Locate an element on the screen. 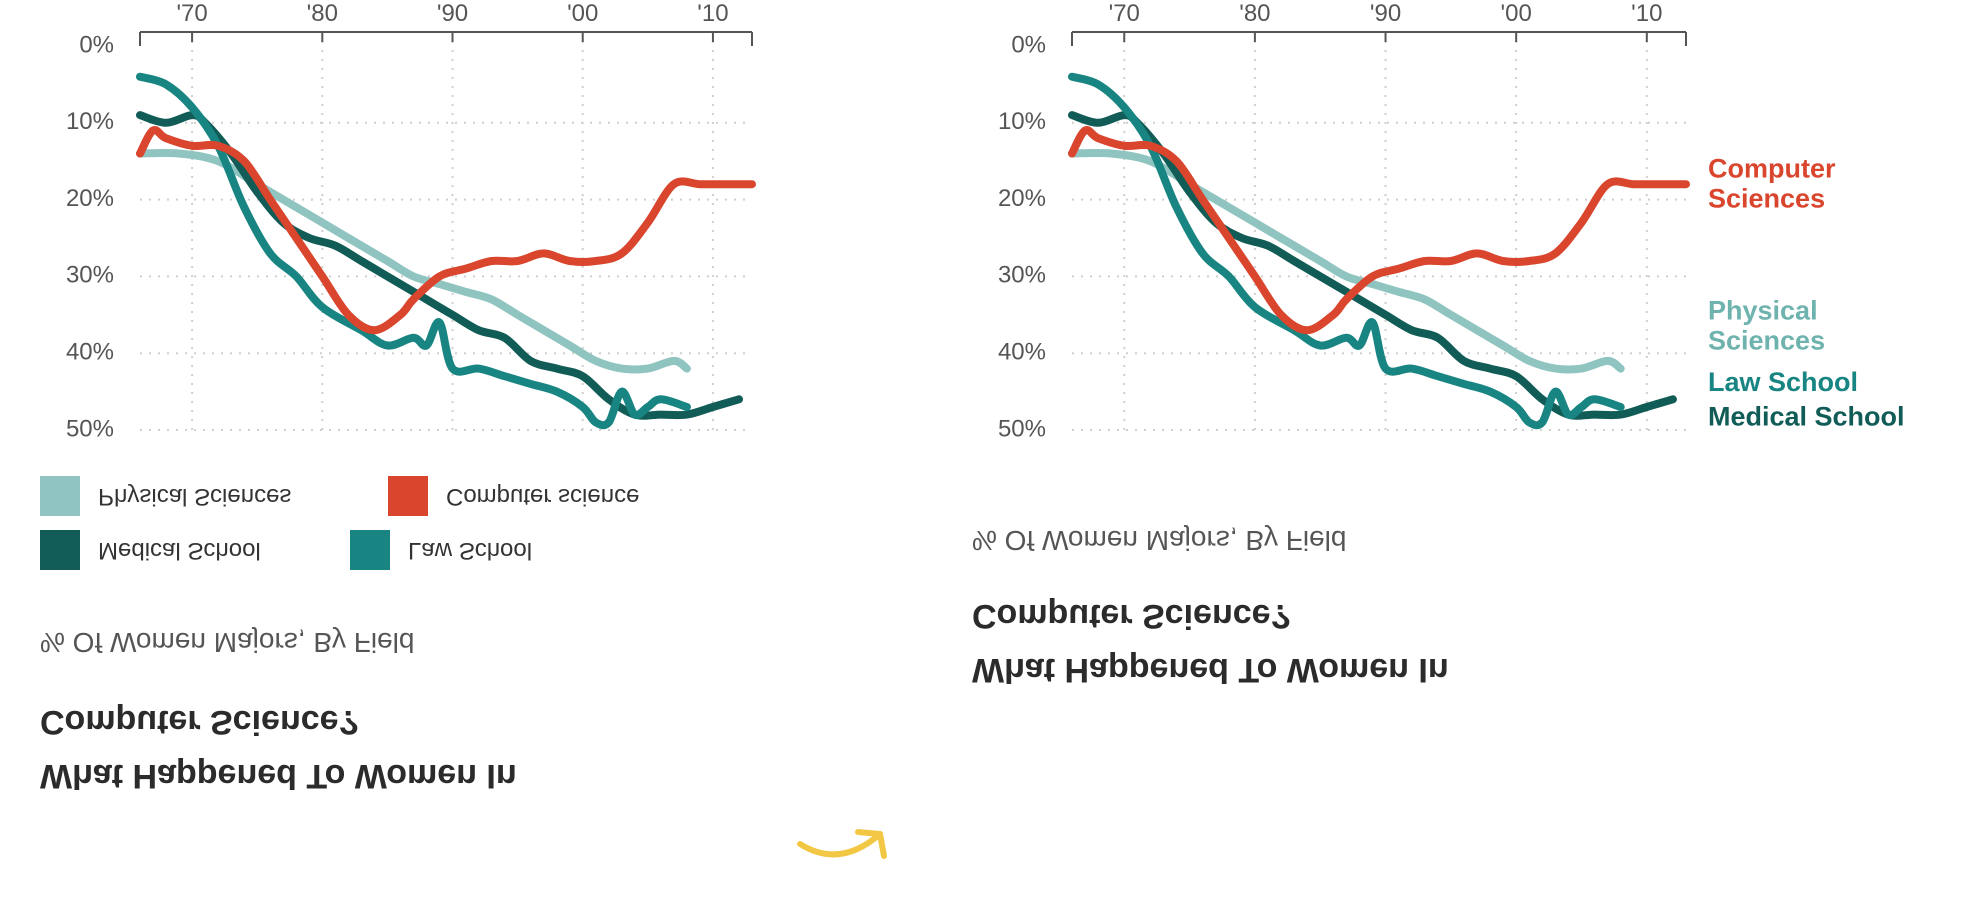 Image resolution: width=1982 pixels, height=914 pixels. legend-label-computer: Computer science is located at coordinates (543, 496).